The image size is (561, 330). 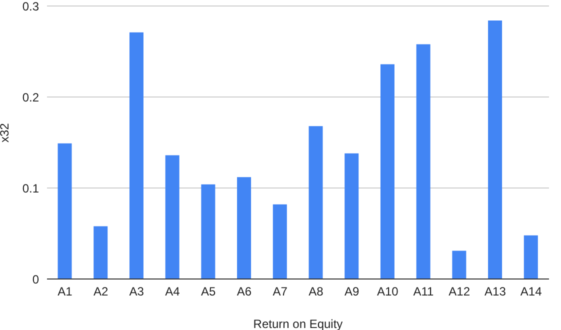 What do you see at coordinates (36, 279) in the screenshot?
I see `y-tick-label: 0` at bounding box center [36, 279].